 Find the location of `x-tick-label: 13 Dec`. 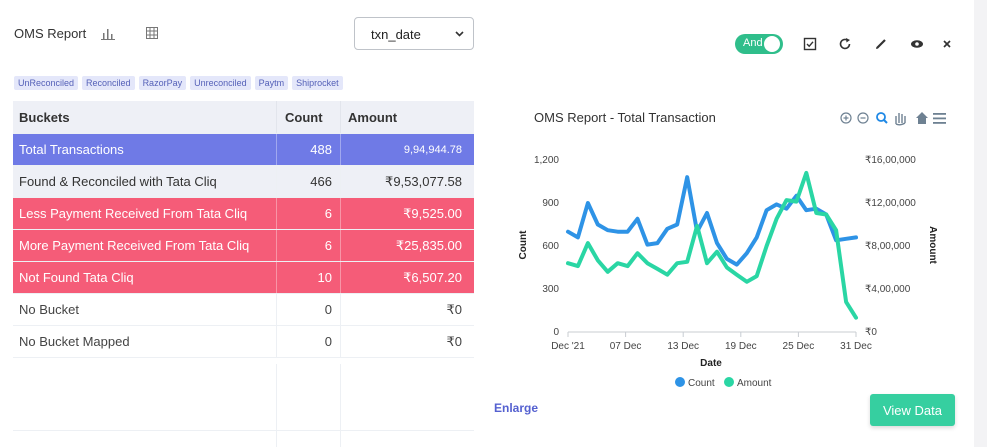

x-tick-label: 13 Dec is located at coordinates (683, 346).